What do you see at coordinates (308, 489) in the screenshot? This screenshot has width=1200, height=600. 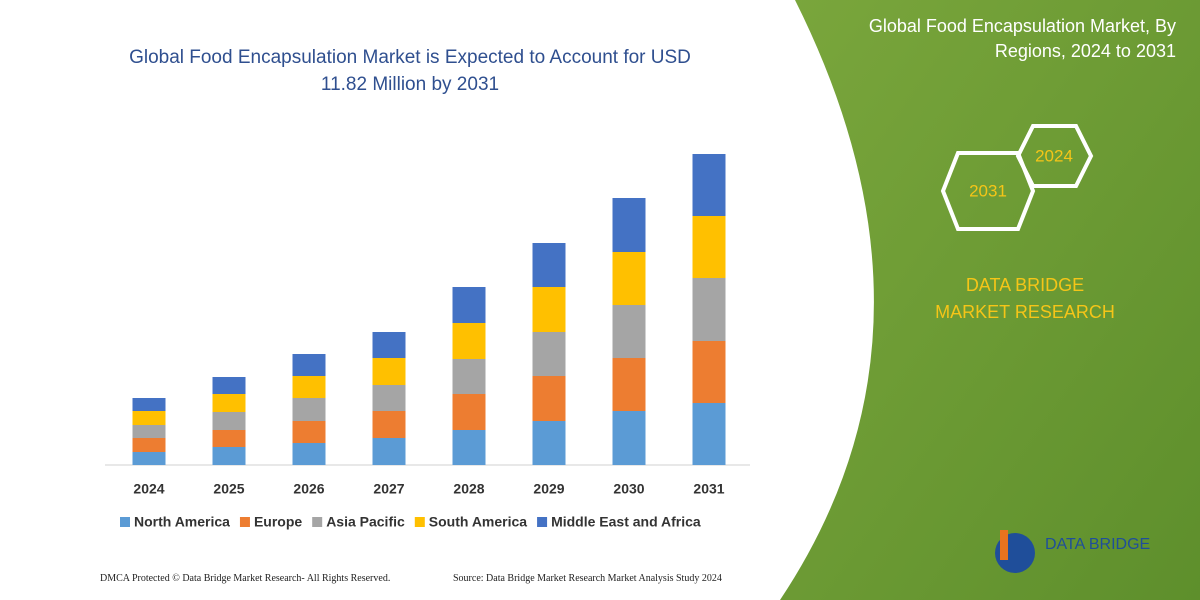 I see `x-tick-label: 2026` at bounding box center [308, 489].